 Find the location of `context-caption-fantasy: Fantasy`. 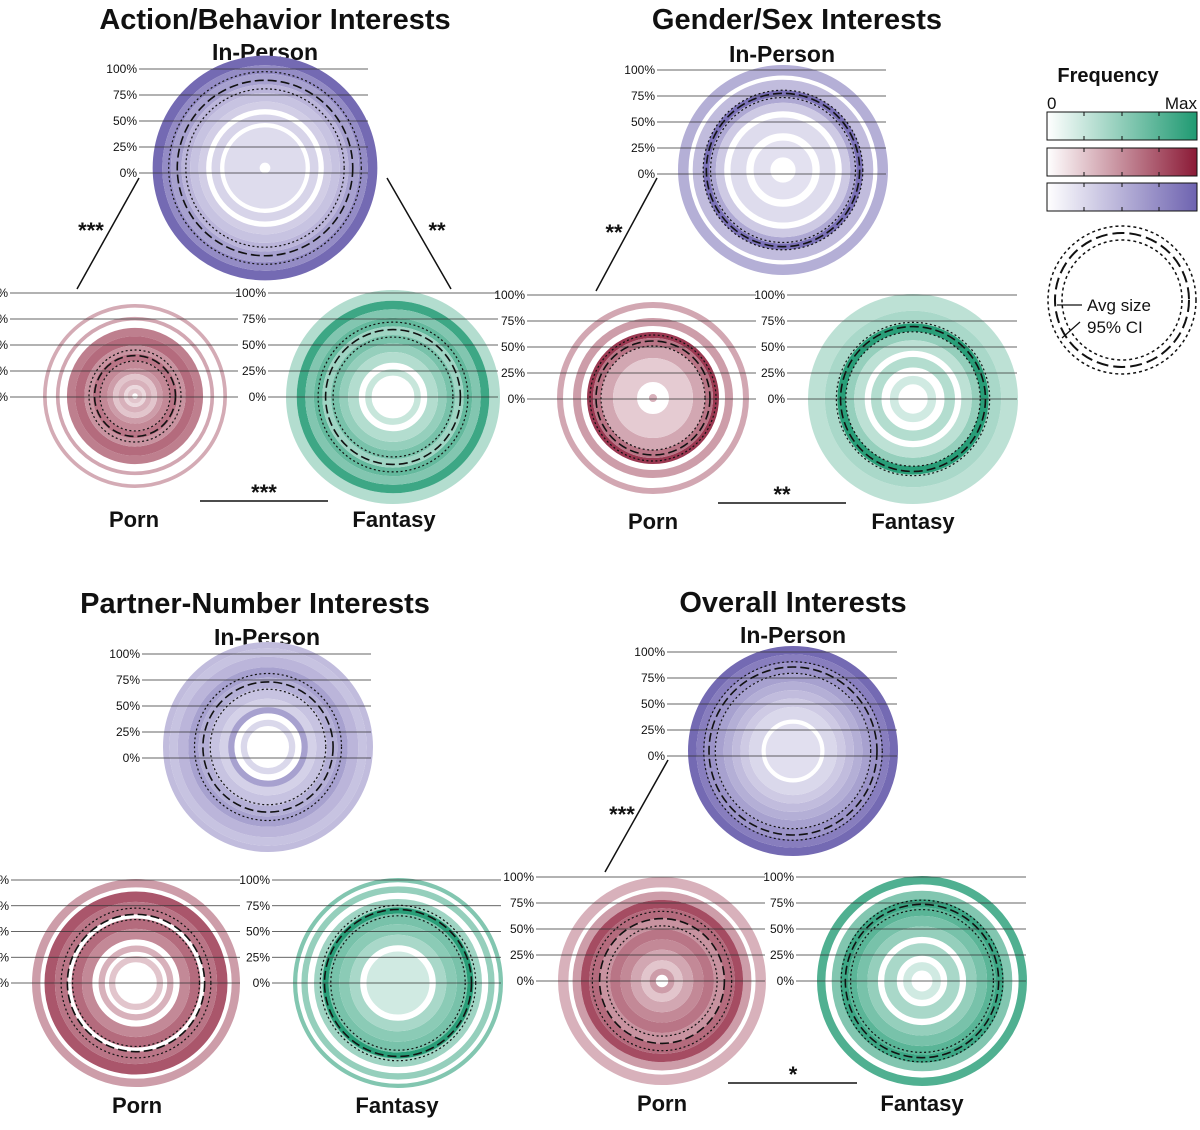

context-caption-fantasy: Fantasy is located at coordinates (913, 521).